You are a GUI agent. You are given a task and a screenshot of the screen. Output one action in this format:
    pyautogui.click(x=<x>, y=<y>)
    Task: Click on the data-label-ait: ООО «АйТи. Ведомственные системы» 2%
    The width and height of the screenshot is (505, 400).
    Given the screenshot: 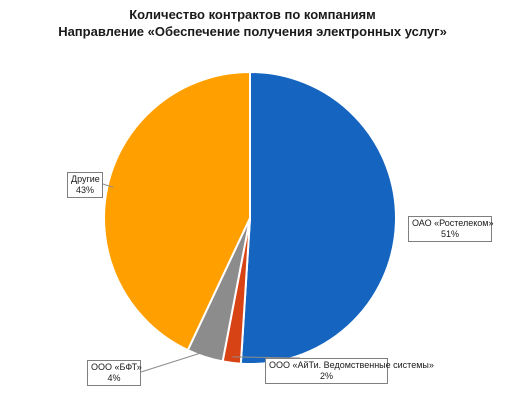 What is the action you would take?
    pyautogui.click(x=349, y=371)
    